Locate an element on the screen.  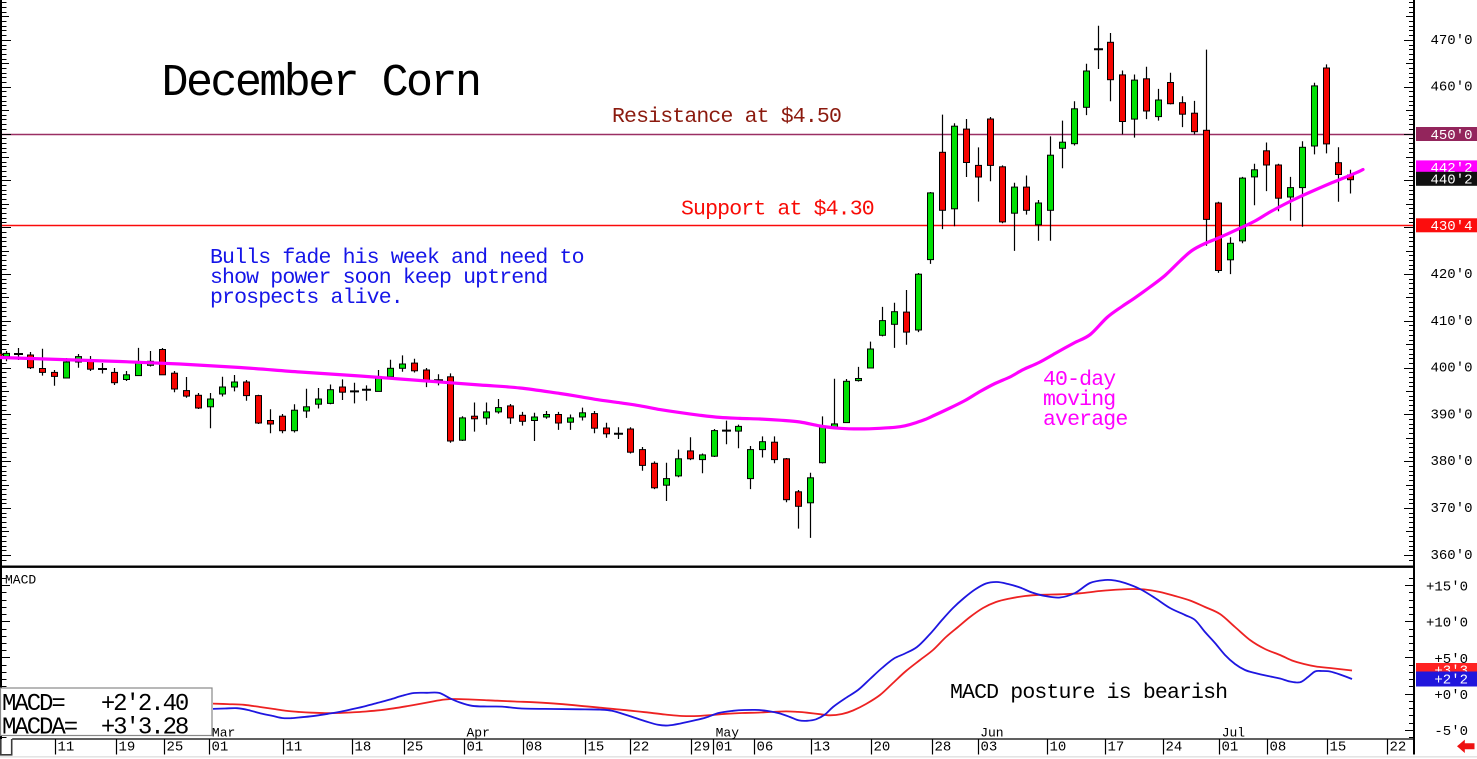
svg-text: MACD is located at coordinates (20, 580).